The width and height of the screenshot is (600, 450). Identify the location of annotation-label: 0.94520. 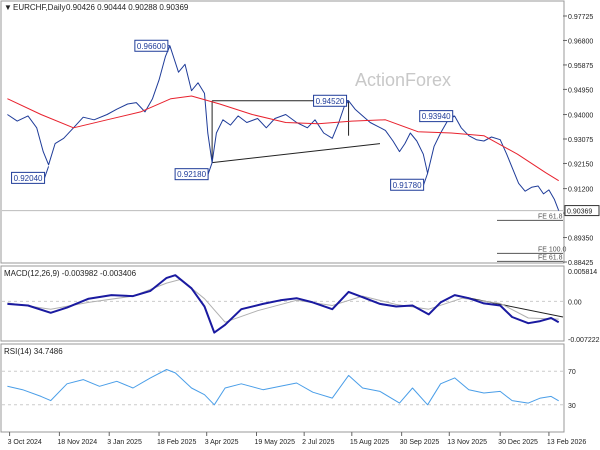
(330, 101).